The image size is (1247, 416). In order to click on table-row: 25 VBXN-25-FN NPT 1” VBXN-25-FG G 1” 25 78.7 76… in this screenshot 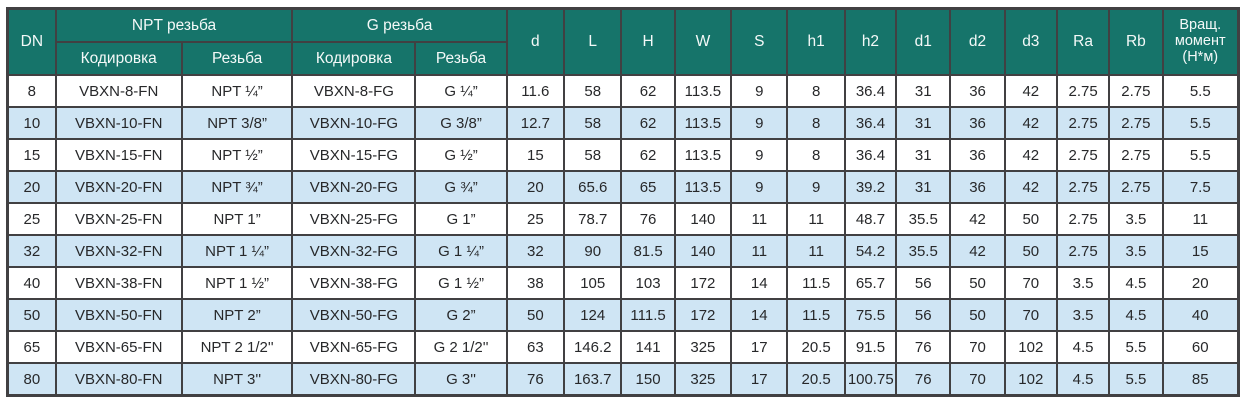, I will do `click(623, 219)`.